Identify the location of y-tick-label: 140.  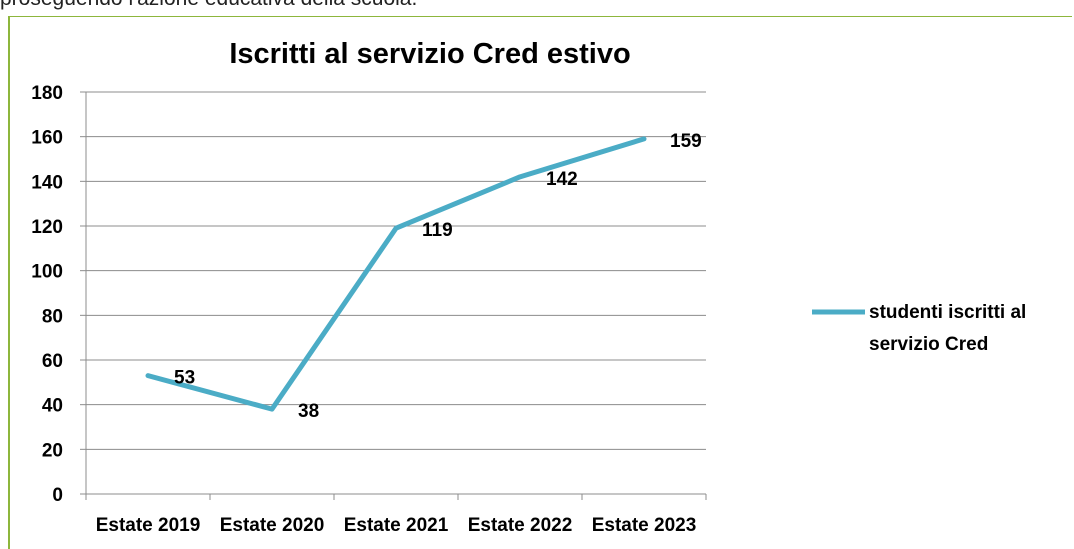
(47, 182).